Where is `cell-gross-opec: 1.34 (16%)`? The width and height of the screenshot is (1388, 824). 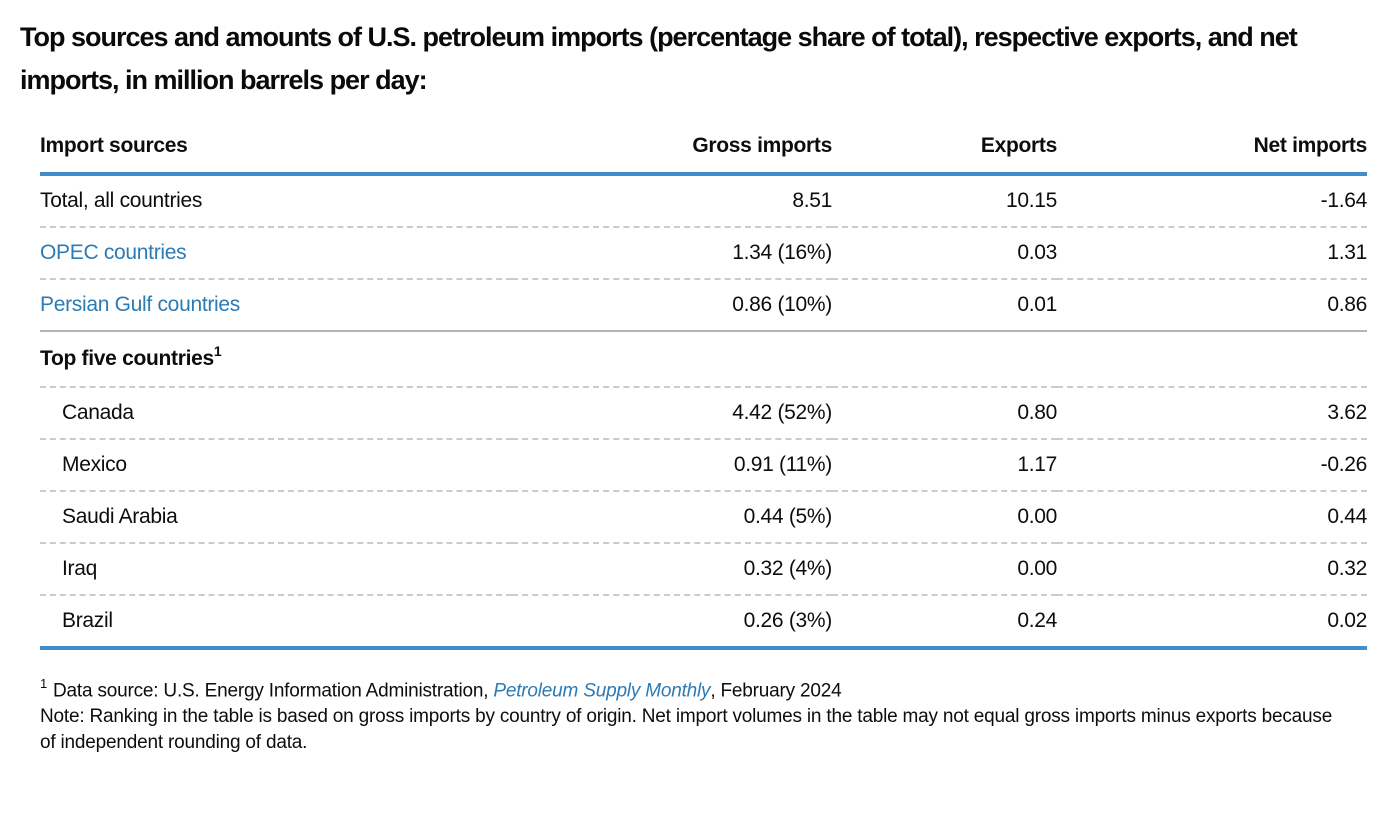
cell-gross-opec: 1.34 (16%) is located at coordinates (672, 253).